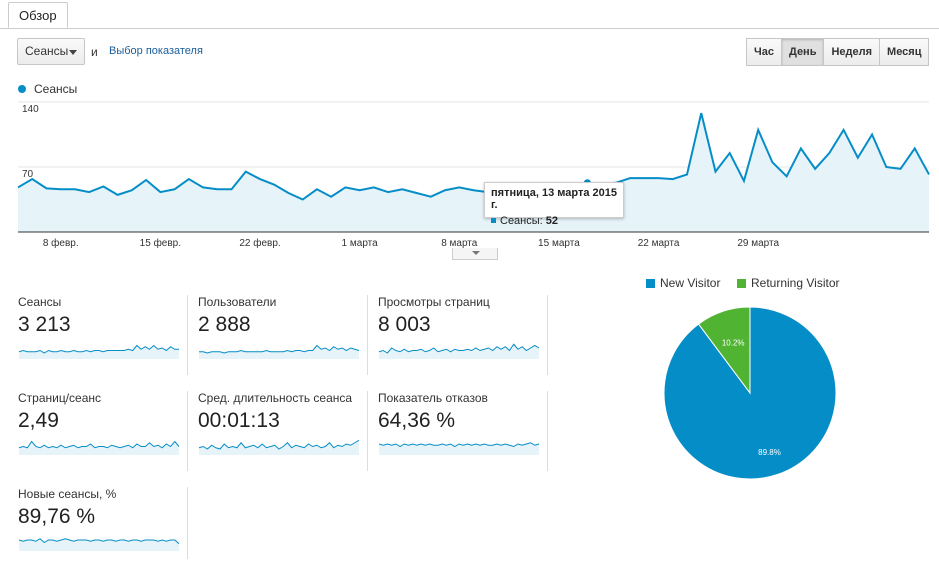 The image size is (939, 569). What do you see at coordinates (521, 221) in the screenshot?
I see `tooltip-series-label: Сеансы:` at bounding box center [521, 221].